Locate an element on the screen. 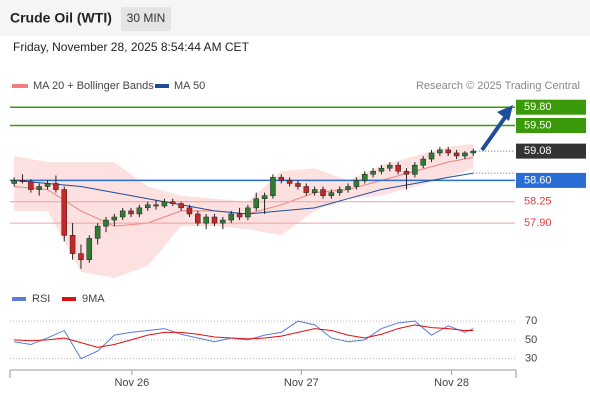  legend-label: MA 50 is located at coordinates (189, 86).